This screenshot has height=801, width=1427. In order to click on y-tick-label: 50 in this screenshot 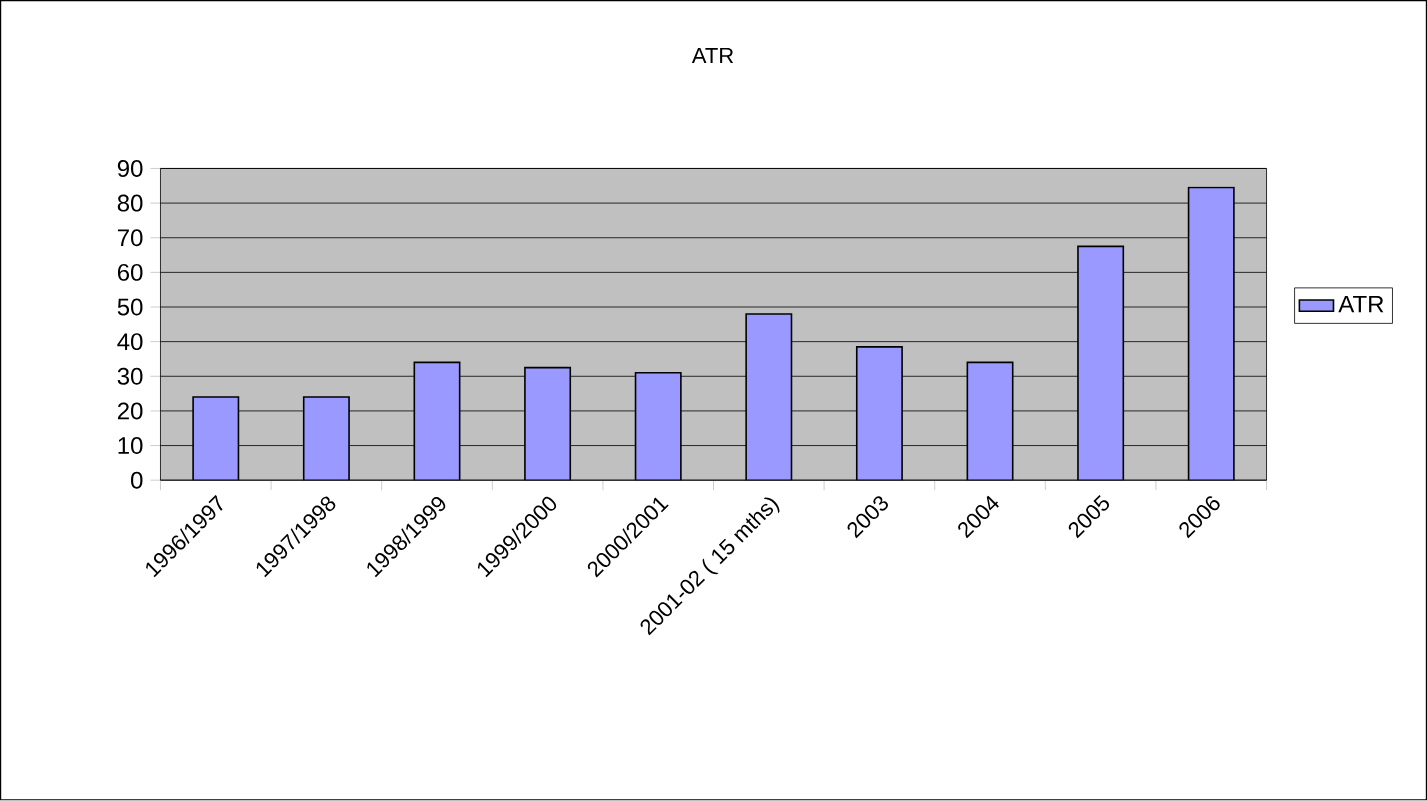, I will do `click(130, 307)`.